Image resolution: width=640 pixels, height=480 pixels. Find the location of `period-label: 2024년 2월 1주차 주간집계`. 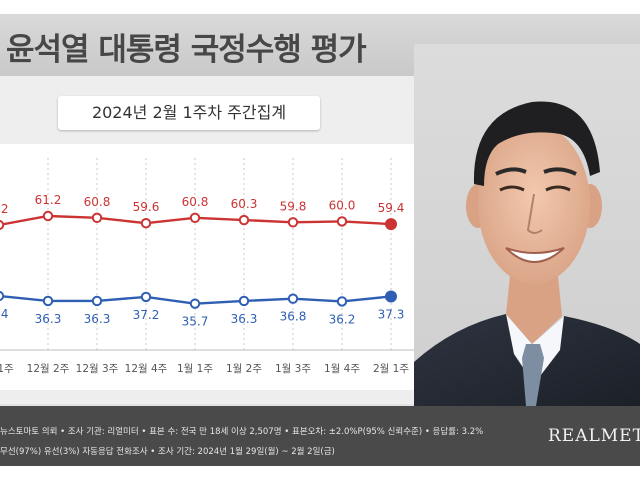

period-label: 2024년 2월 1주차 주간집계 is located at coordinates (189, 113).